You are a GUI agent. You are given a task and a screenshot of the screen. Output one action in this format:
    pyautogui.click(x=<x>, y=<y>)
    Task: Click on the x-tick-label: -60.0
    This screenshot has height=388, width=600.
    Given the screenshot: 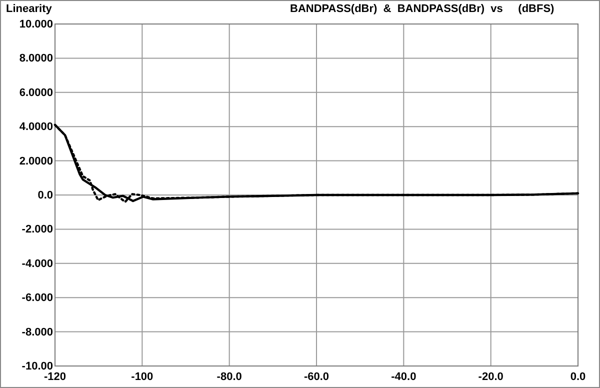 What is the action you would take?
    pyautogui.click(x=317, y=376)
    